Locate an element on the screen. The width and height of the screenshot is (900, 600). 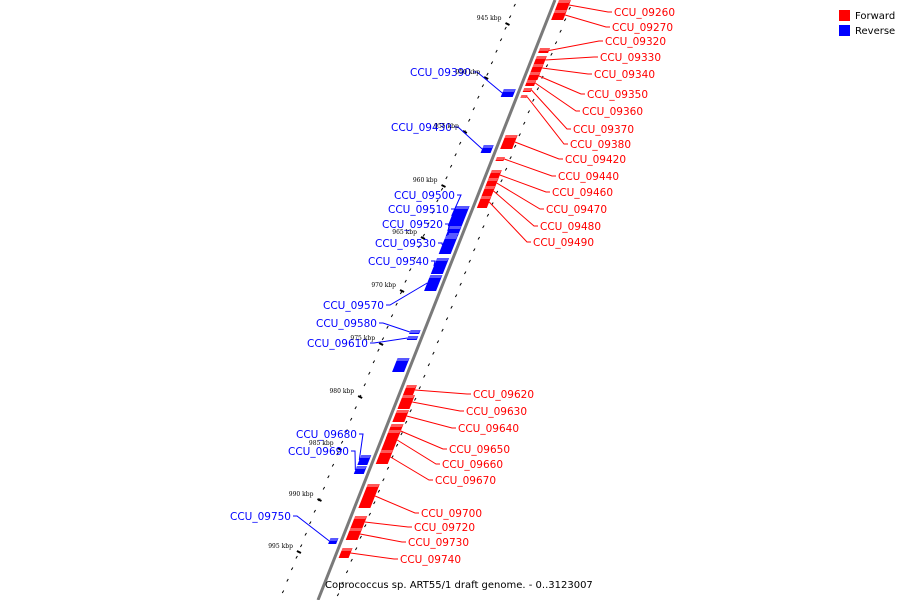
forward-gene-label: CCU_09730 is located at coordinates (438, 543).